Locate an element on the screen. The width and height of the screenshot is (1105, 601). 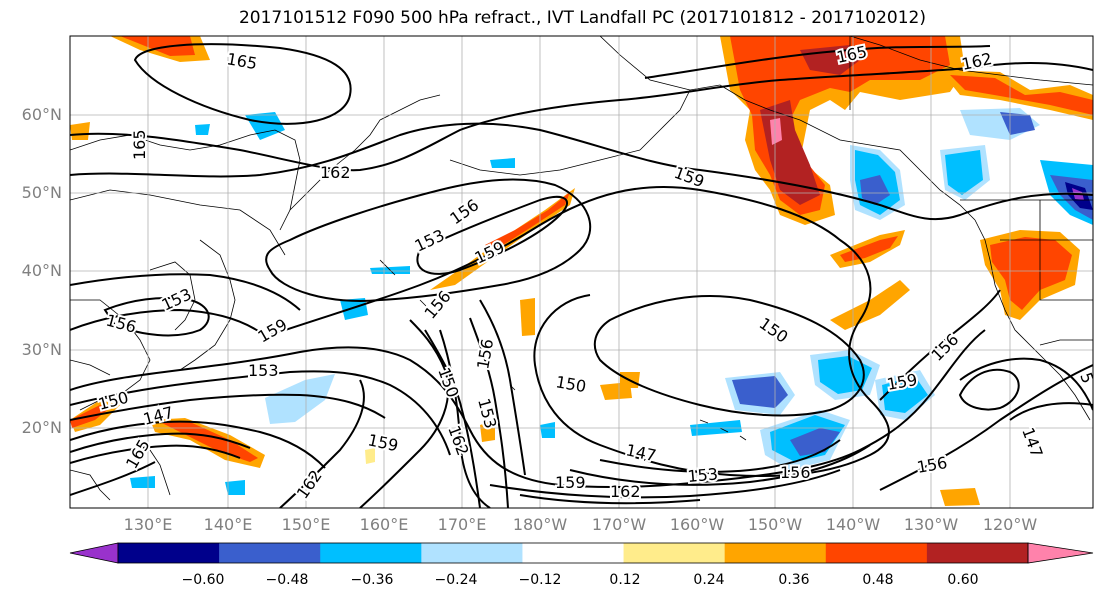
lon-label-120w: 120°W is located at coordinates (1010, 524).